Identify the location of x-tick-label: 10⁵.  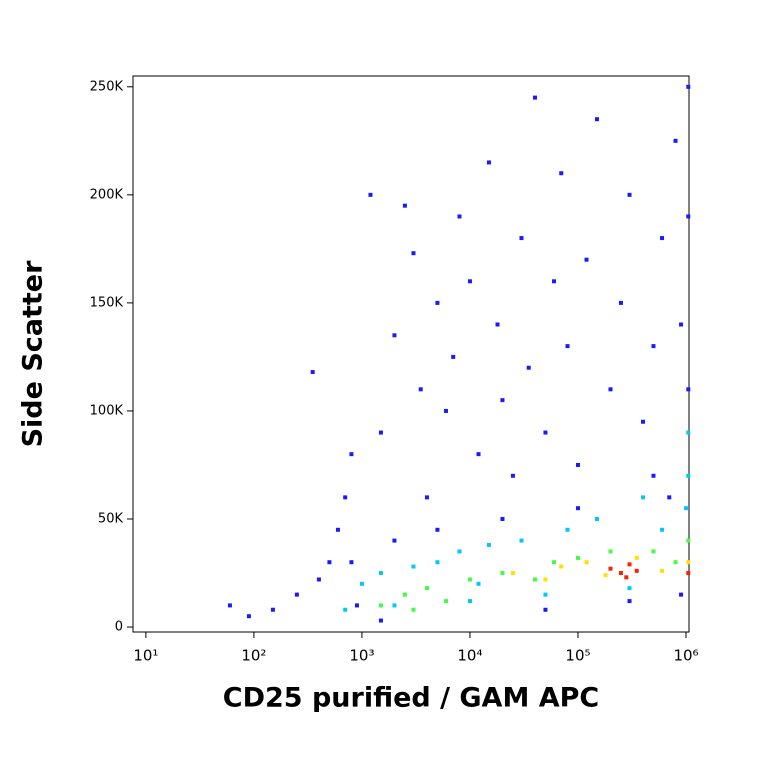
(577, 656).